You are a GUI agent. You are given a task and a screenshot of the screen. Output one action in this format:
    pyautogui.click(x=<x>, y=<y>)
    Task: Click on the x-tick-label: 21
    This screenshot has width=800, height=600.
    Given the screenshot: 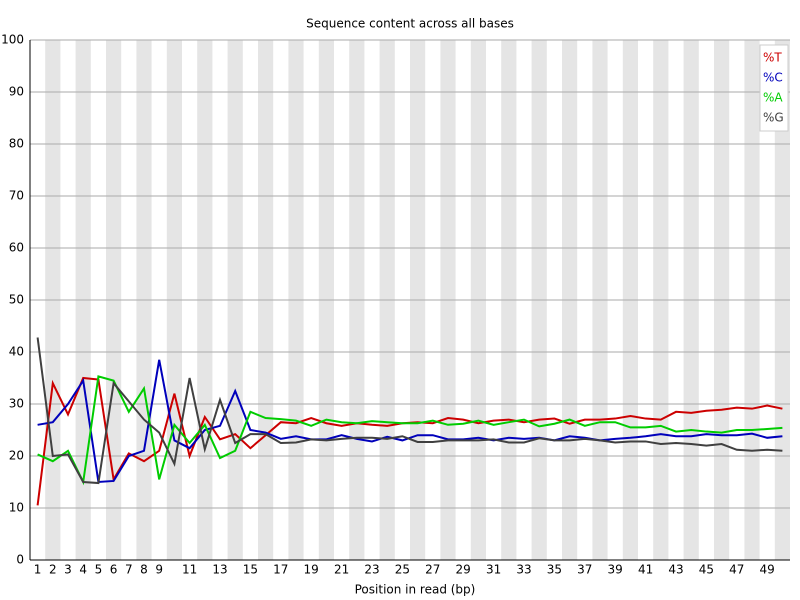 What is the action you would take?
    pyautogui.click(x=341, y=570)
    